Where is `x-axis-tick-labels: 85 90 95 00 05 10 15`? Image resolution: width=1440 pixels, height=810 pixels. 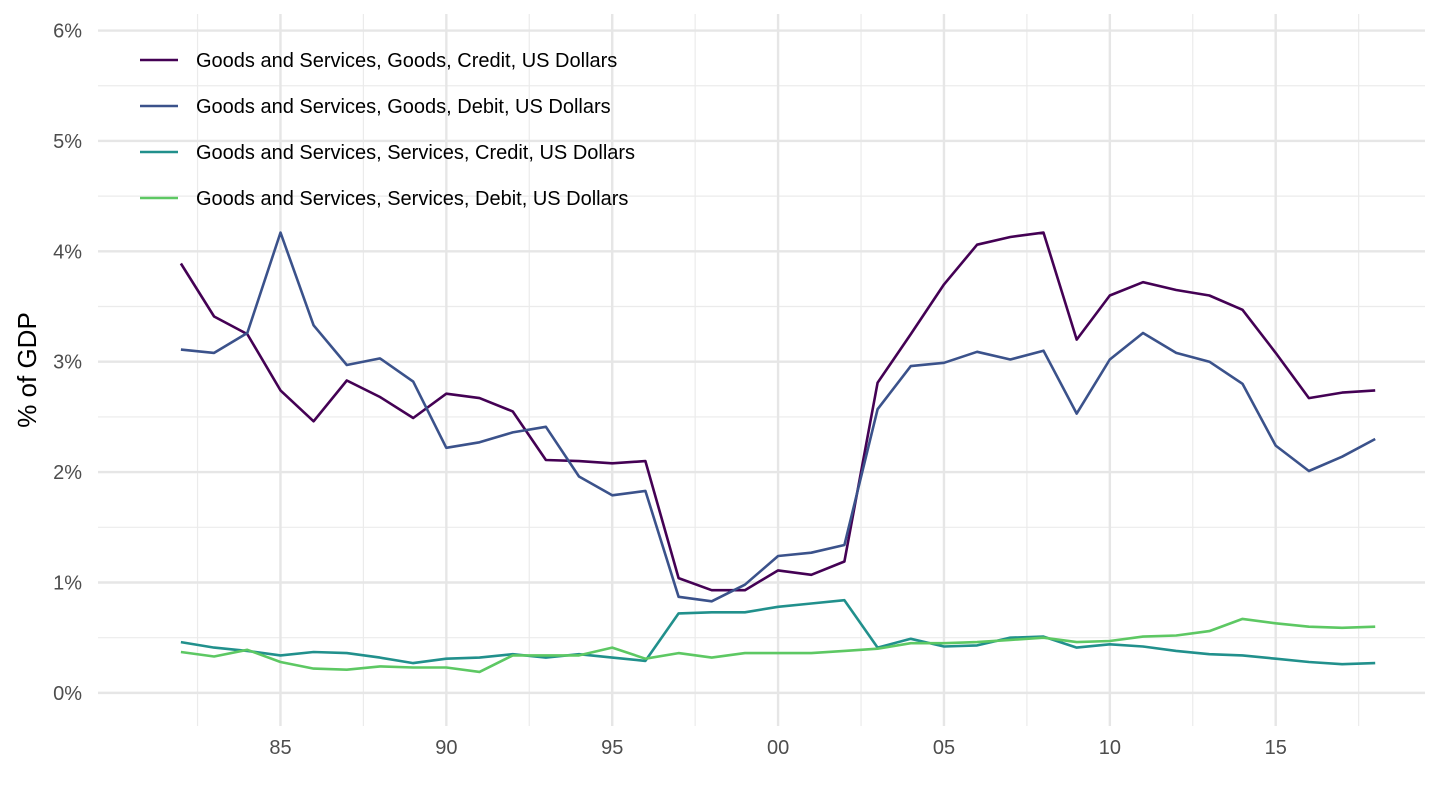
x-axis-tick-labels: 85 90 95 00 05 10 15 is located at coordinates (778, 748).